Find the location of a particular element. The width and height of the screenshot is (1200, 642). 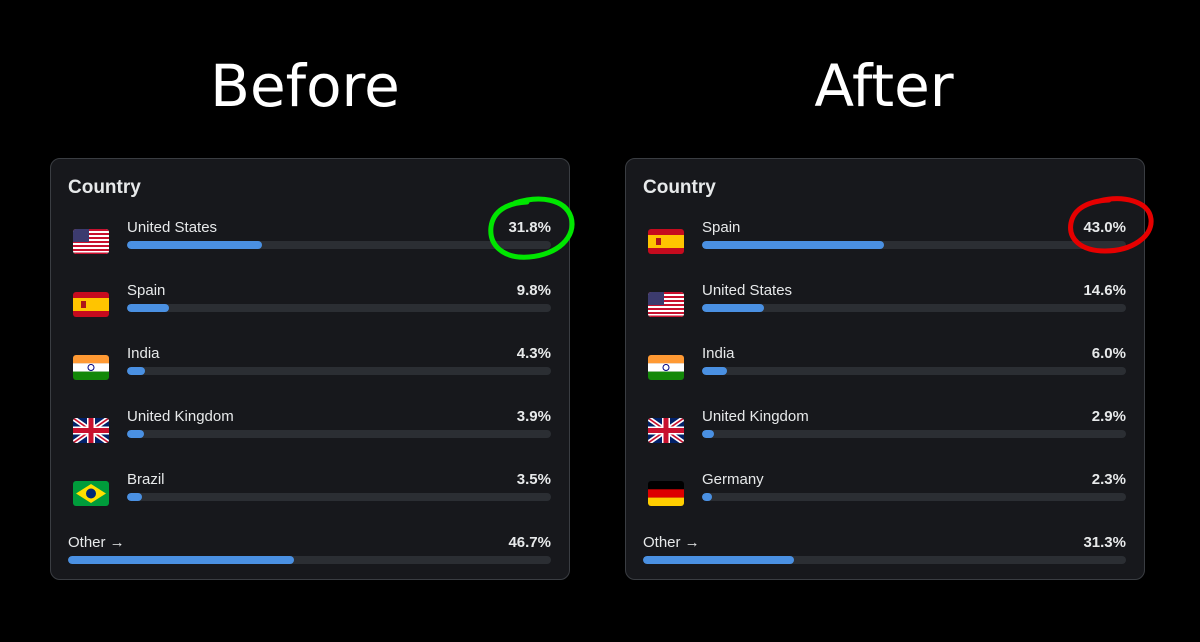

other-percent: 46.7% is located at coordinates (529, 542).